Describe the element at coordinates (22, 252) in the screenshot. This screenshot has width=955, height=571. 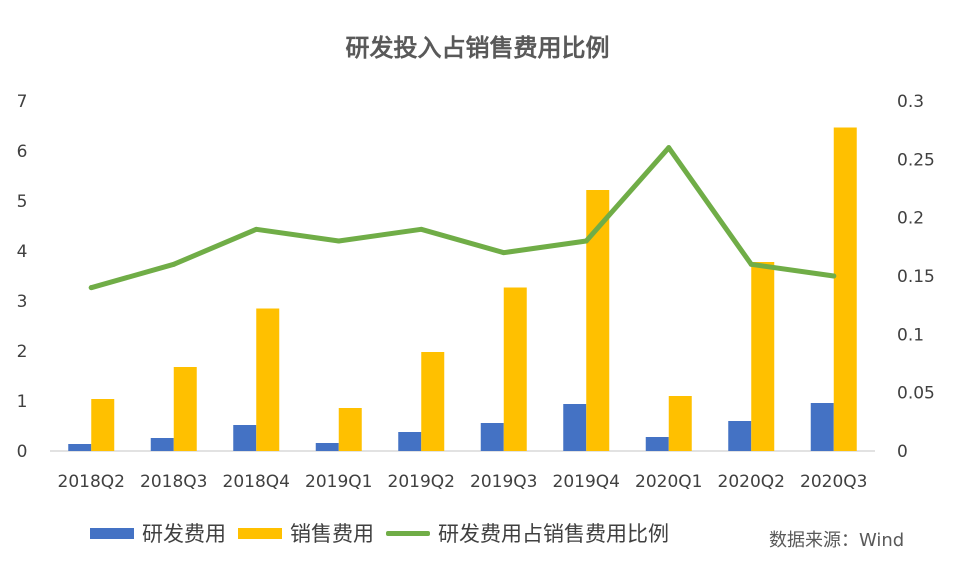
I see `y-left-tick-label: 4` at that location.